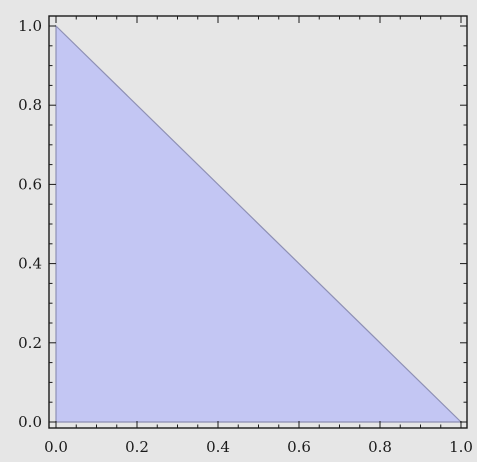 This screenshot has height=462, width=477. What do you see at coordinates (299, 447) in the screenshot?
I see `x-tick-label: 0.6` at bounding box center [299, 447].